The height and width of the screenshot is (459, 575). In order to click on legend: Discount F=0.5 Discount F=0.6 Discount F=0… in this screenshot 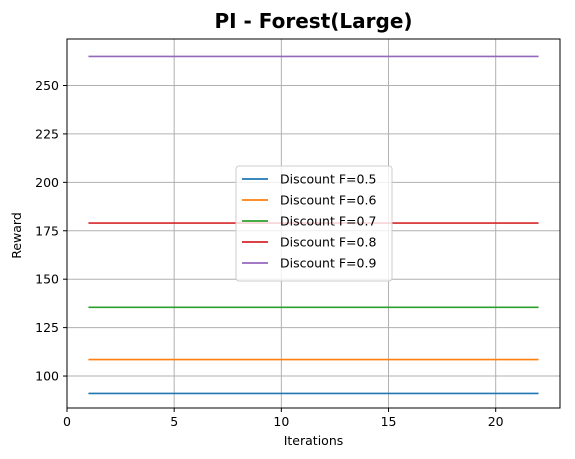, I will do `click(314, 223)`.